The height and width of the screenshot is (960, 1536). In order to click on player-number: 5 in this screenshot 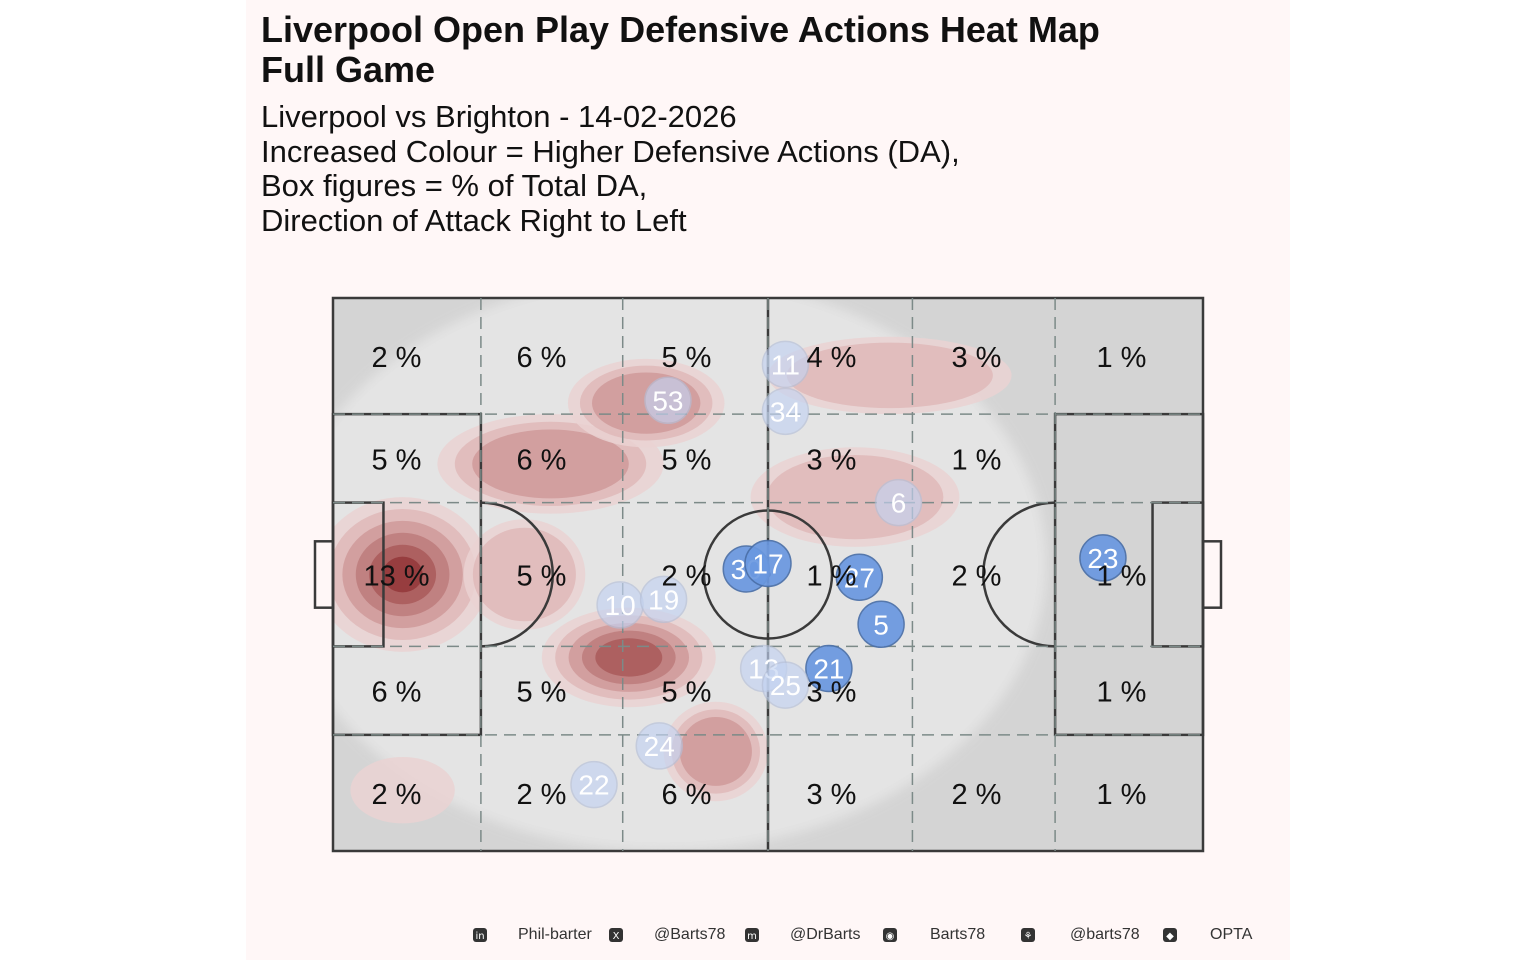, I will do `click(881, 624)`.